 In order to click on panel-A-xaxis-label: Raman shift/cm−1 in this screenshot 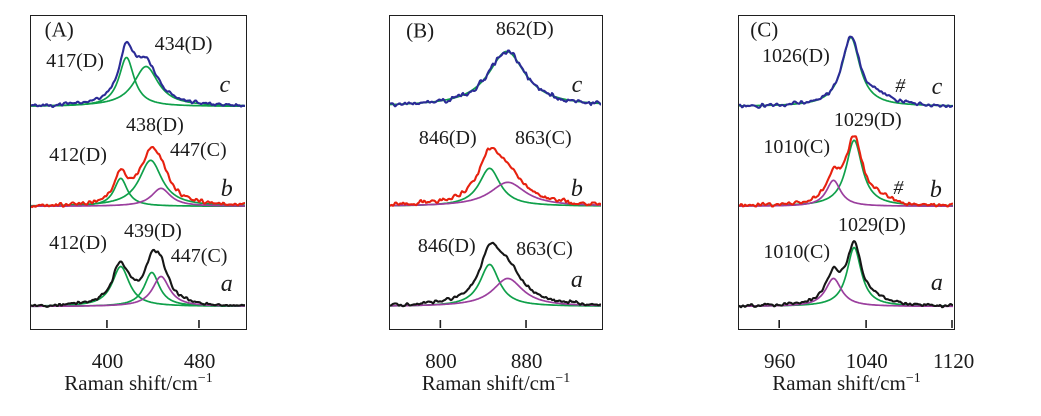, I will do `click(138, 383)`.